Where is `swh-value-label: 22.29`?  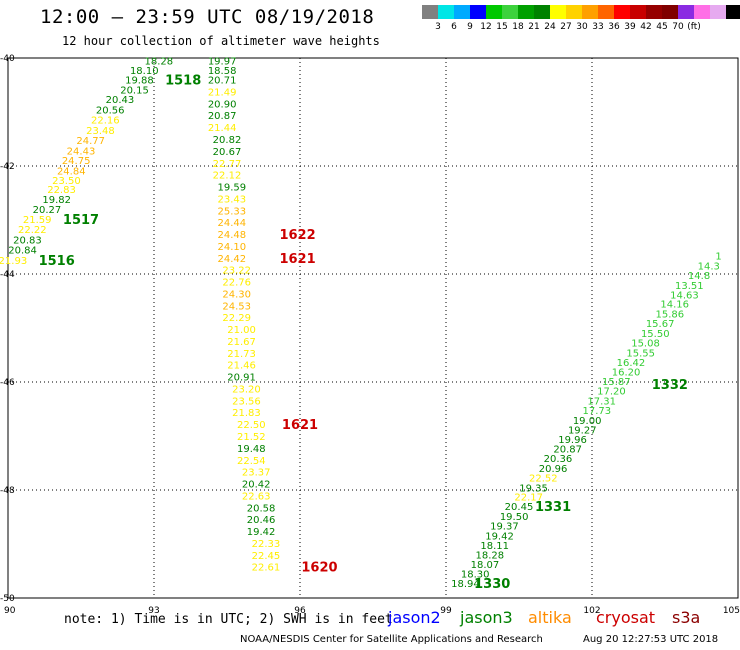 swh-value-label: 22.29 is located at coordinates (236, 318).